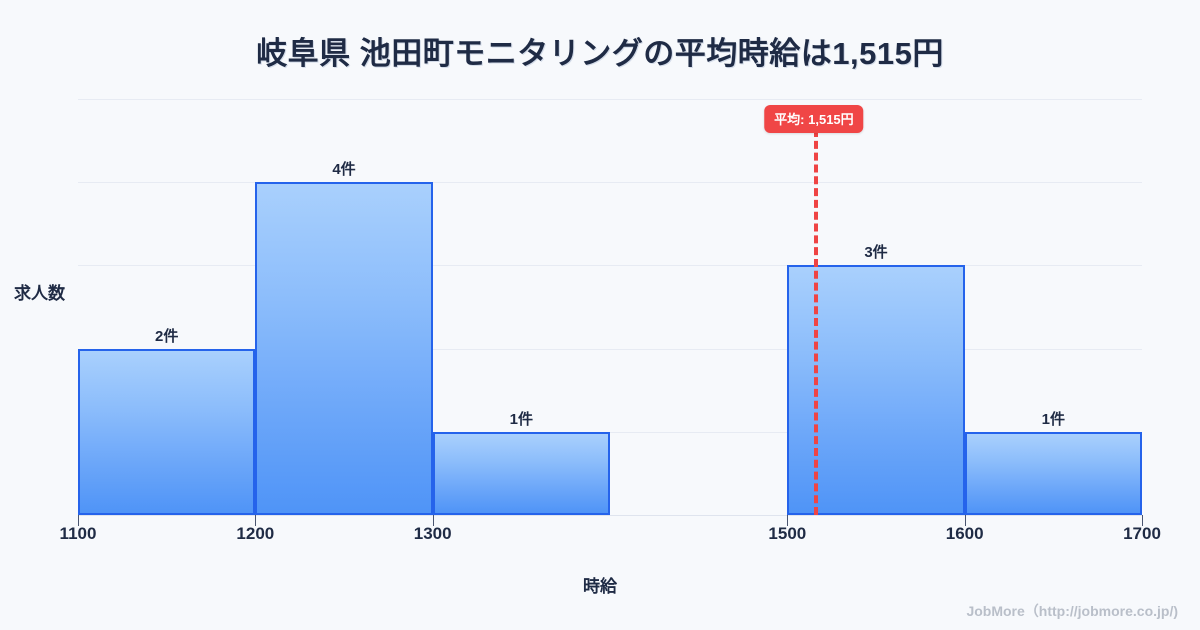 The height and width of the screenshot is (630, 1200). I want to click on x-axis-tick-label: 1500, so click(787, 533).